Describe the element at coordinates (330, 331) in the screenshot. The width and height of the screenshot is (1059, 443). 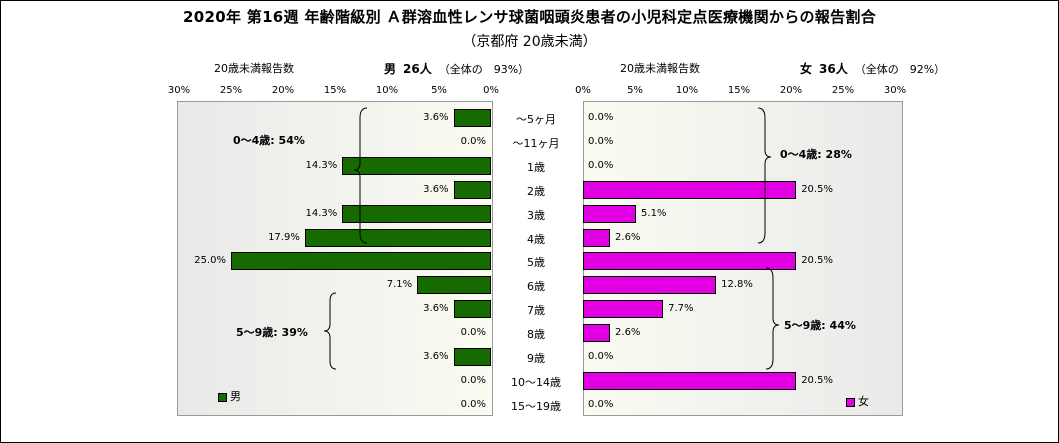
I see `male-5-9-bracket` at that location.